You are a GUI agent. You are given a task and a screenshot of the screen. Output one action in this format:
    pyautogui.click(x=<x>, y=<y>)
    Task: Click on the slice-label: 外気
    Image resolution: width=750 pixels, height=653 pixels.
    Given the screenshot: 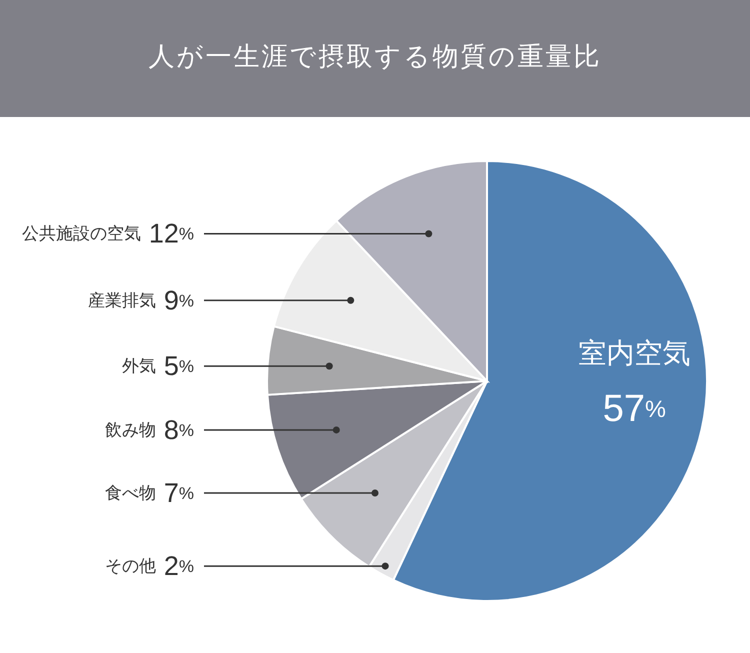 What is the action you would take?
    pyautogui.click(x=139, y=366)
    